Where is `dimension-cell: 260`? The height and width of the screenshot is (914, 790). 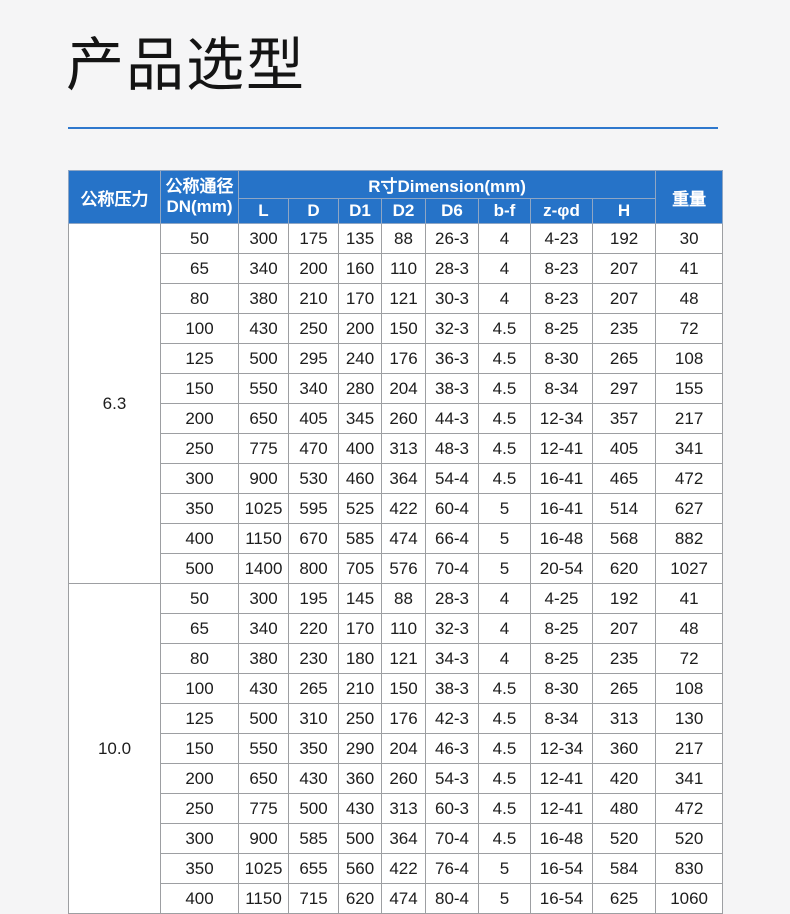 dimension-cell: 260 is located at coordinates (403, 778).